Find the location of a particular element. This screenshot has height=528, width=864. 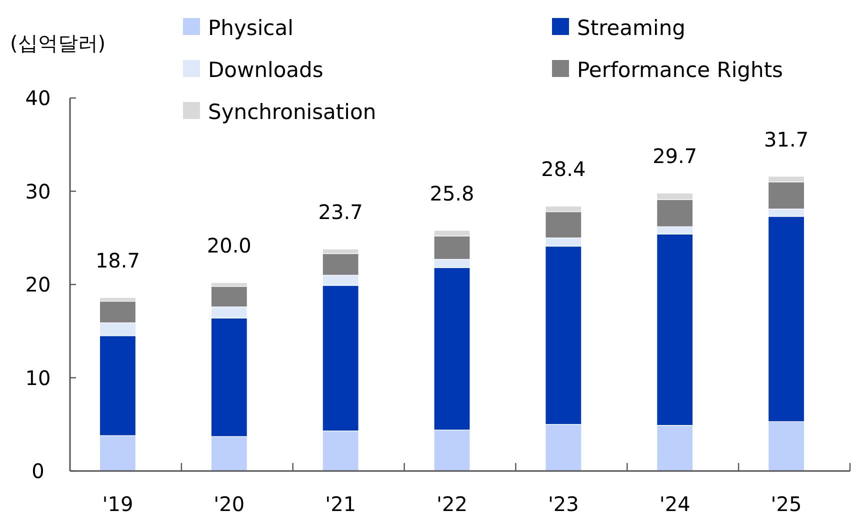

x-tick-label: '21 is located at coordinates (340, 504).